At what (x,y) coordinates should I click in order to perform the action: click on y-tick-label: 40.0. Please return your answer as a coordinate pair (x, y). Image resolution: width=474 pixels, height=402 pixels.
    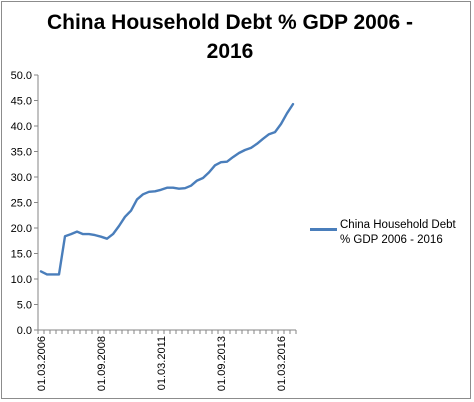
    Looking at the image, I should click on (21, 127).